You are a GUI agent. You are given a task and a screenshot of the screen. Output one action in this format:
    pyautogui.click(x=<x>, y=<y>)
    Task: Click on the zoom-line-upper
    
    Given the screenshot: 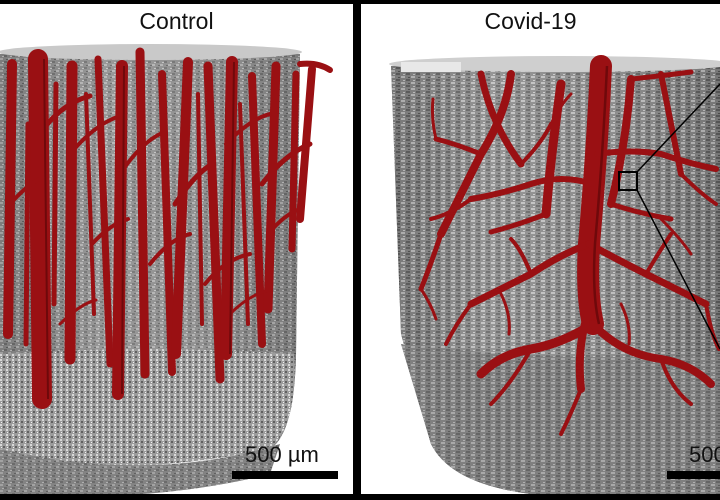 What is the action you would take?
    pyautogui.click(x=678, y=128)
    